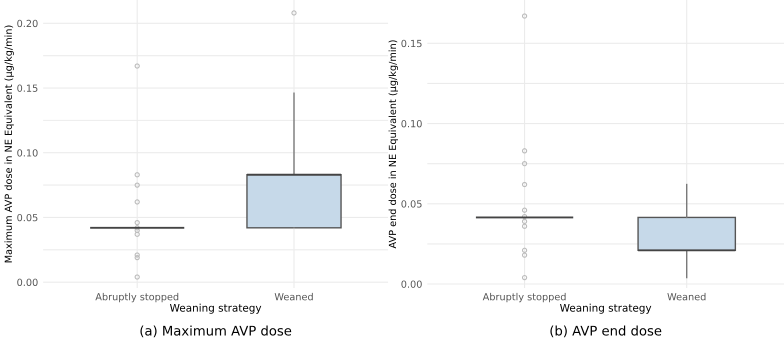 This screenshot has height=347, width=784. What do you see at coordinates (216, 331) in the screenshot?
I see `text: (a) Maximum AVP dose` at bounding box center [216, 331].